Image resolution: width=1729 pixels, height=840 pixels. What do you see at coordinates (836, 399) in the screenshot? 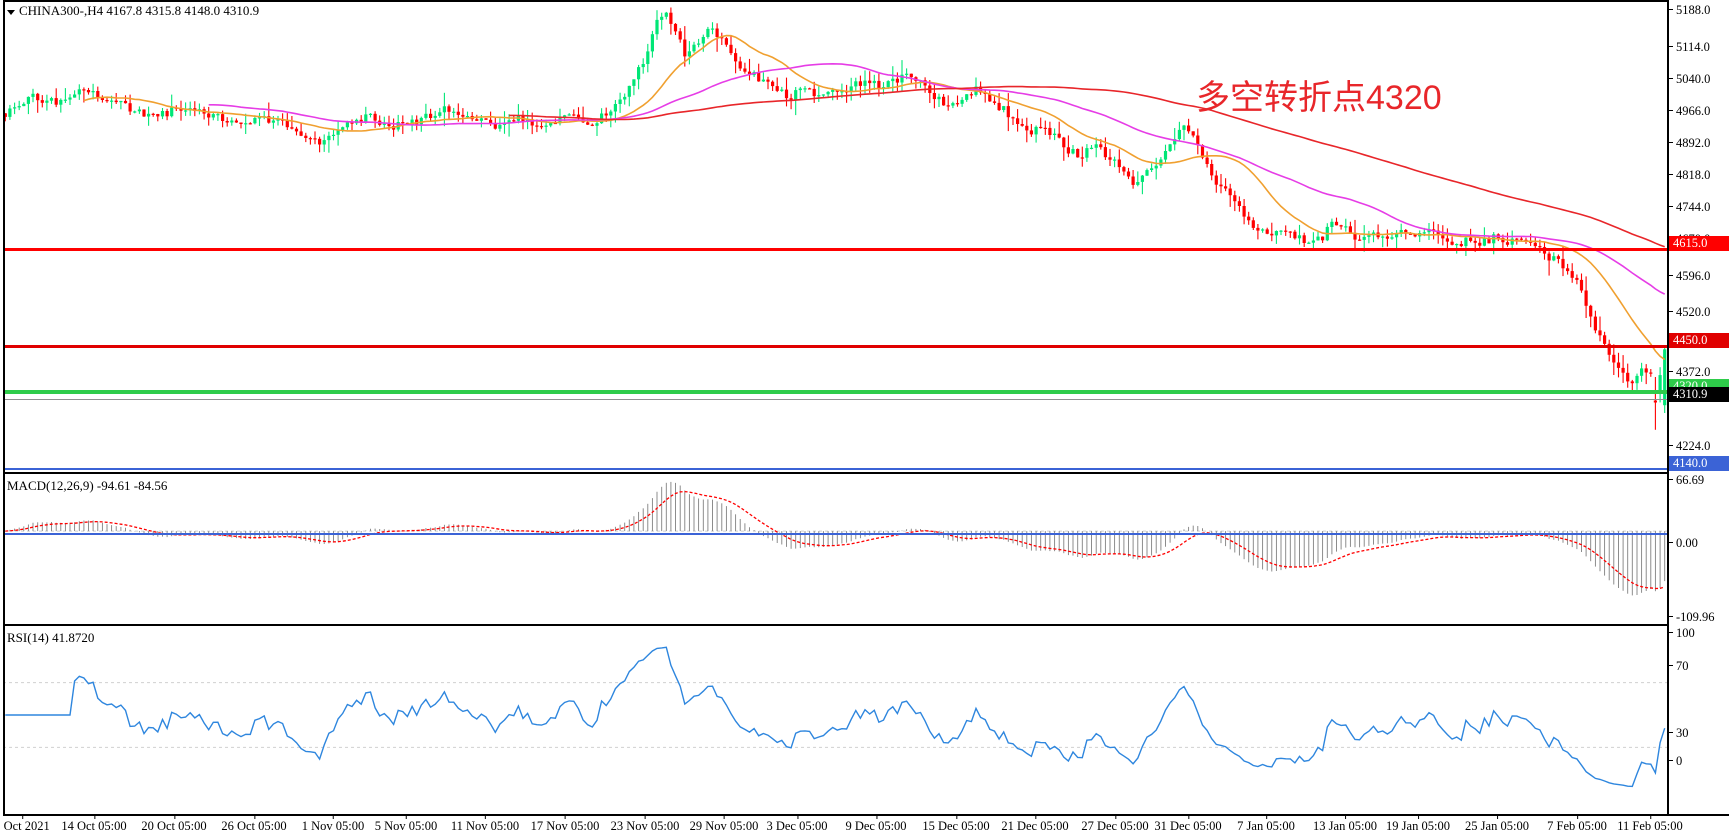
I see `current-price-line` at bounding box center [836, 399].